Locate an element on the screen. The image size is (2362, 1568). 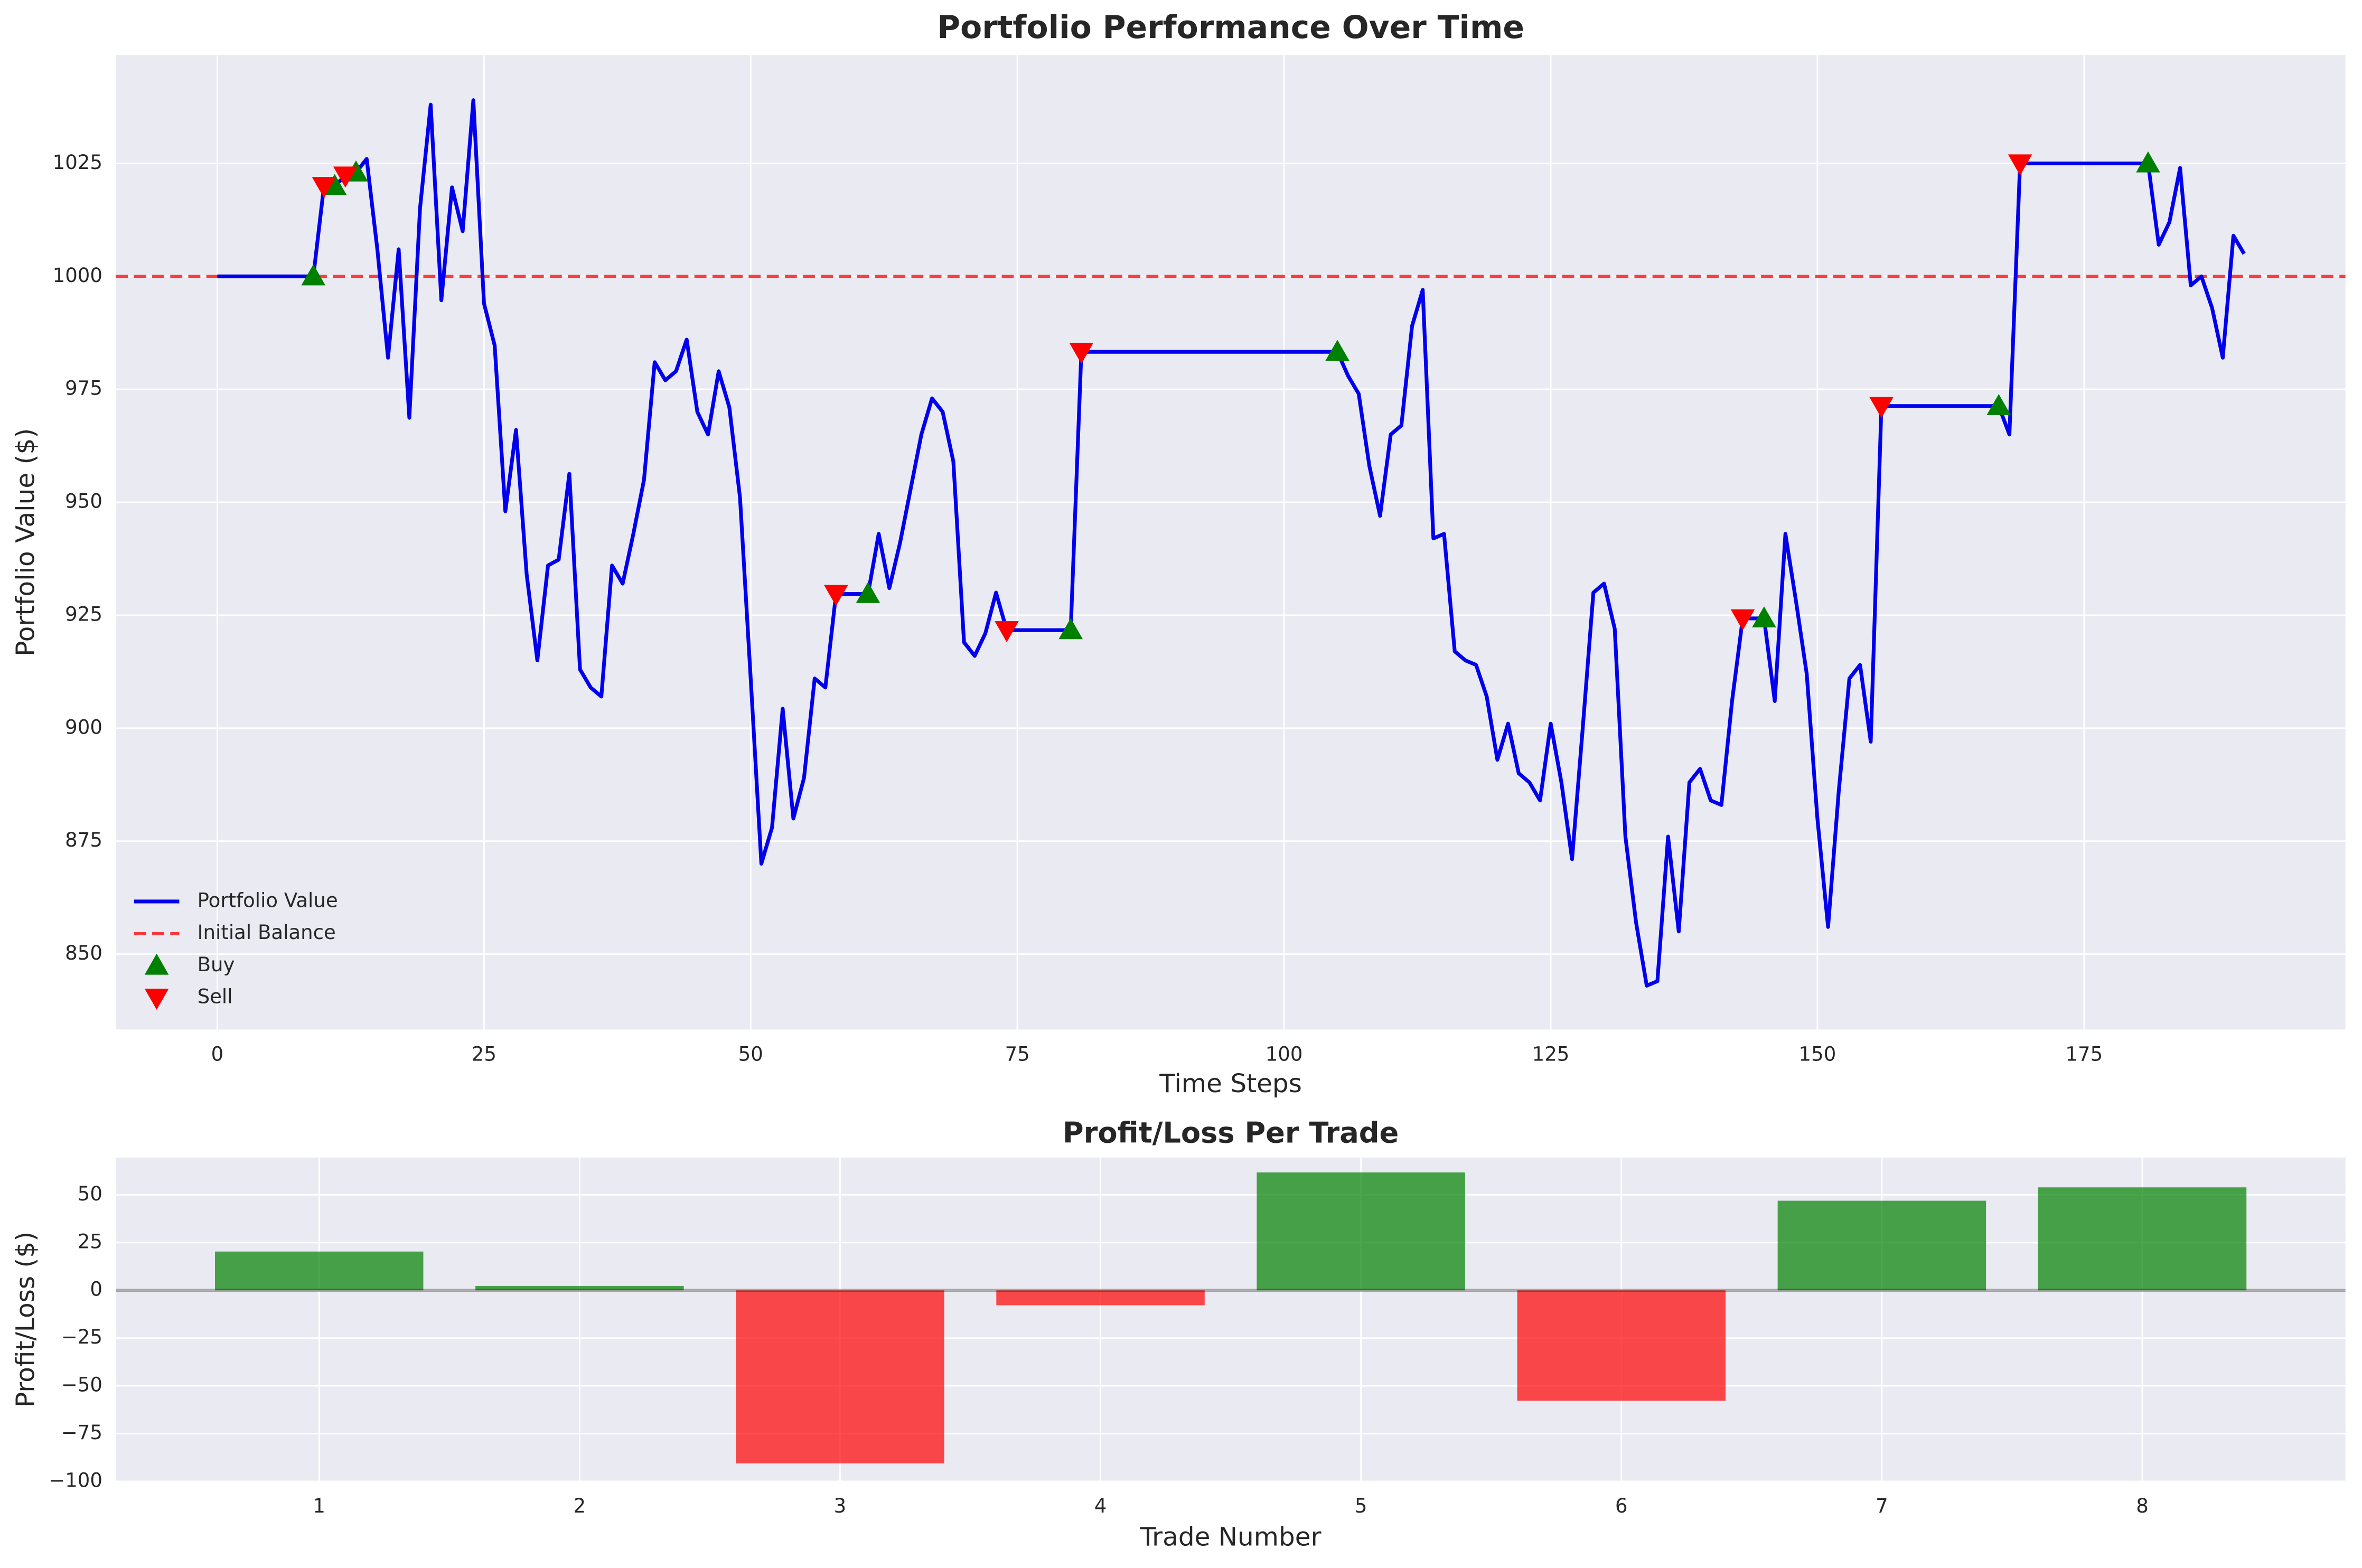
legend-label: Sell is located at coordinates (215, 996).